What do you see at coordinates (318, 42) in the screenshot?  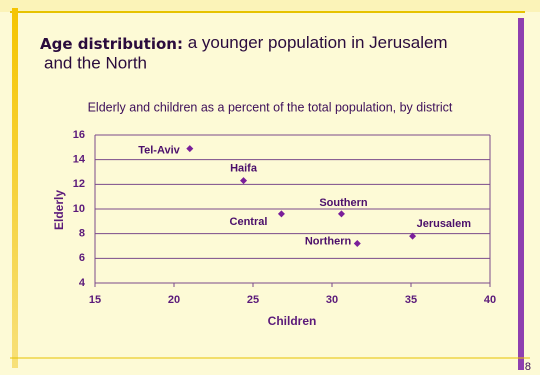 I see `title-rest: a younger population in Jerusalem` at bounding box center [318, 42].